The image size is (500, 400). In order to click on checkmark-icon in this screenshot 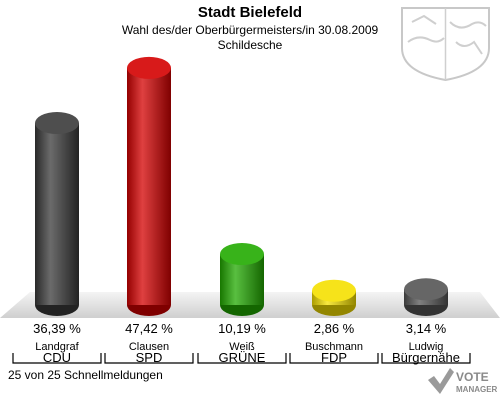, I will do `click(441, 381)`.